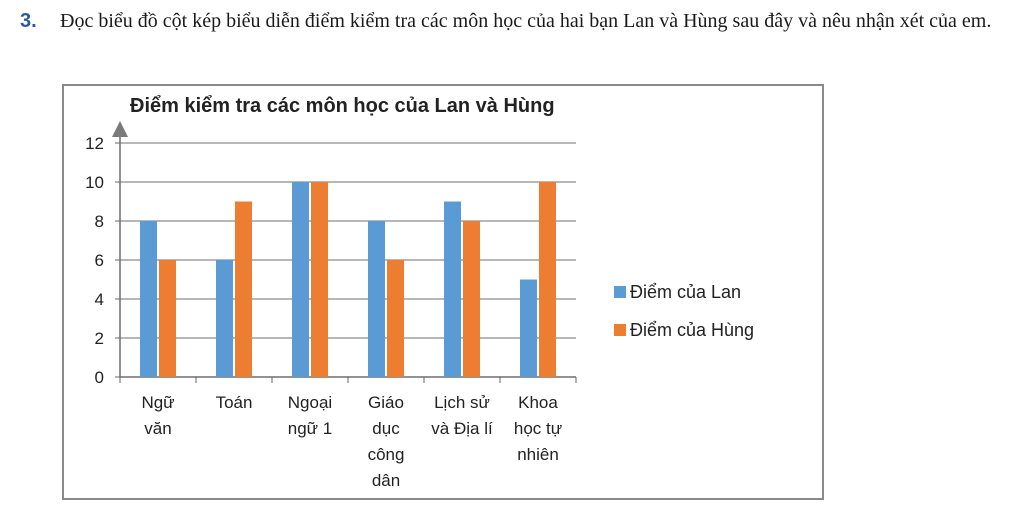 Image resolution: width=1024 pixels, height=520 pixels. Describe the element at coordinates (28, 21) in the screenshot. I see `question-number: 3.` at that location.